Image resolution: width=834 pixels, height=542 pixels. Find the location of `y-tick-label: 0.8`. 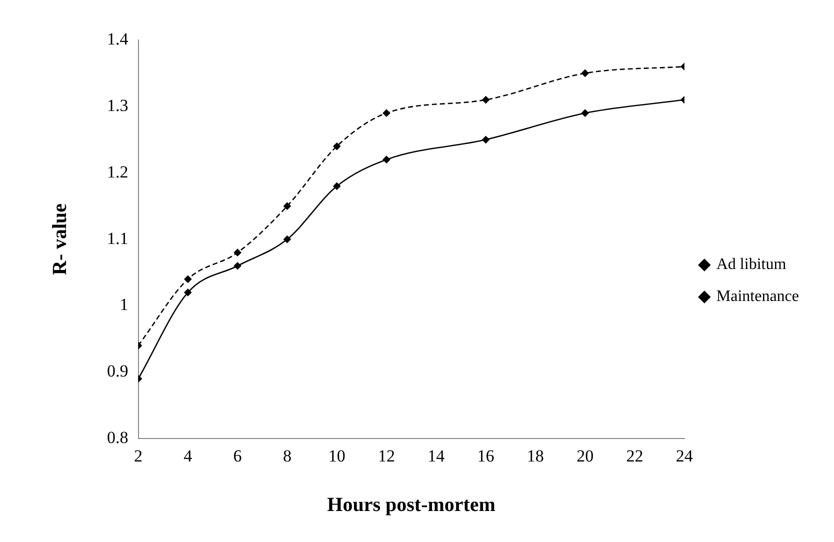

y-tick-label: 0.8 is located at coordinates (117, 438).